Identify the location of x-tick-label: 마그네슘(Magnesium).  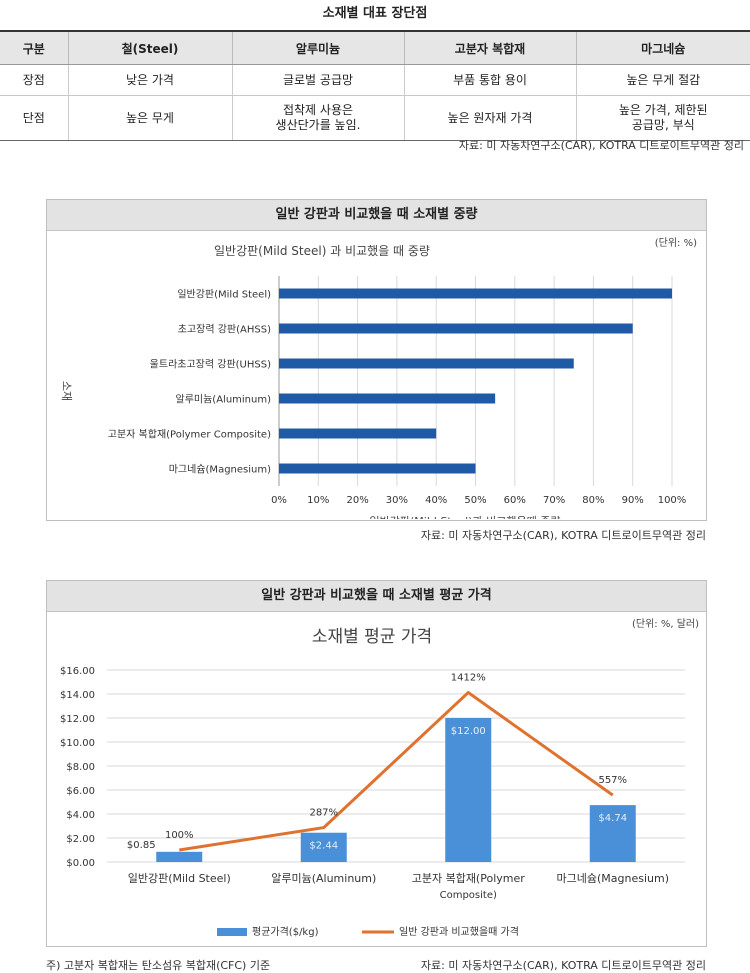
(613, 878).